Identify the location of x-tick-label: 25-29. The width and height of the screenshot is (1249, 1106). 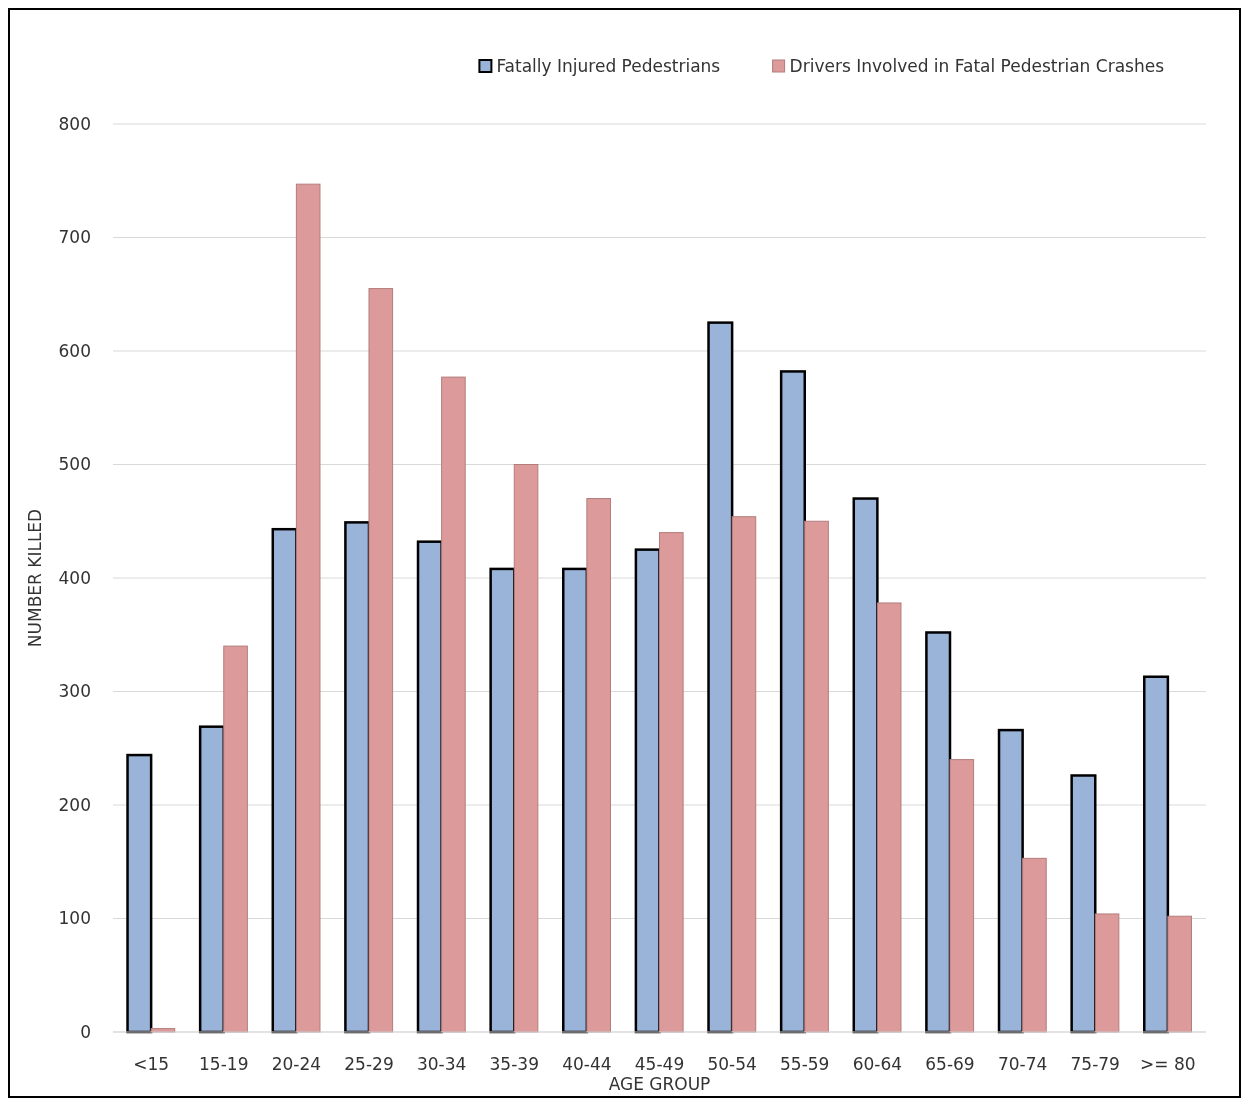
(369, 1064).